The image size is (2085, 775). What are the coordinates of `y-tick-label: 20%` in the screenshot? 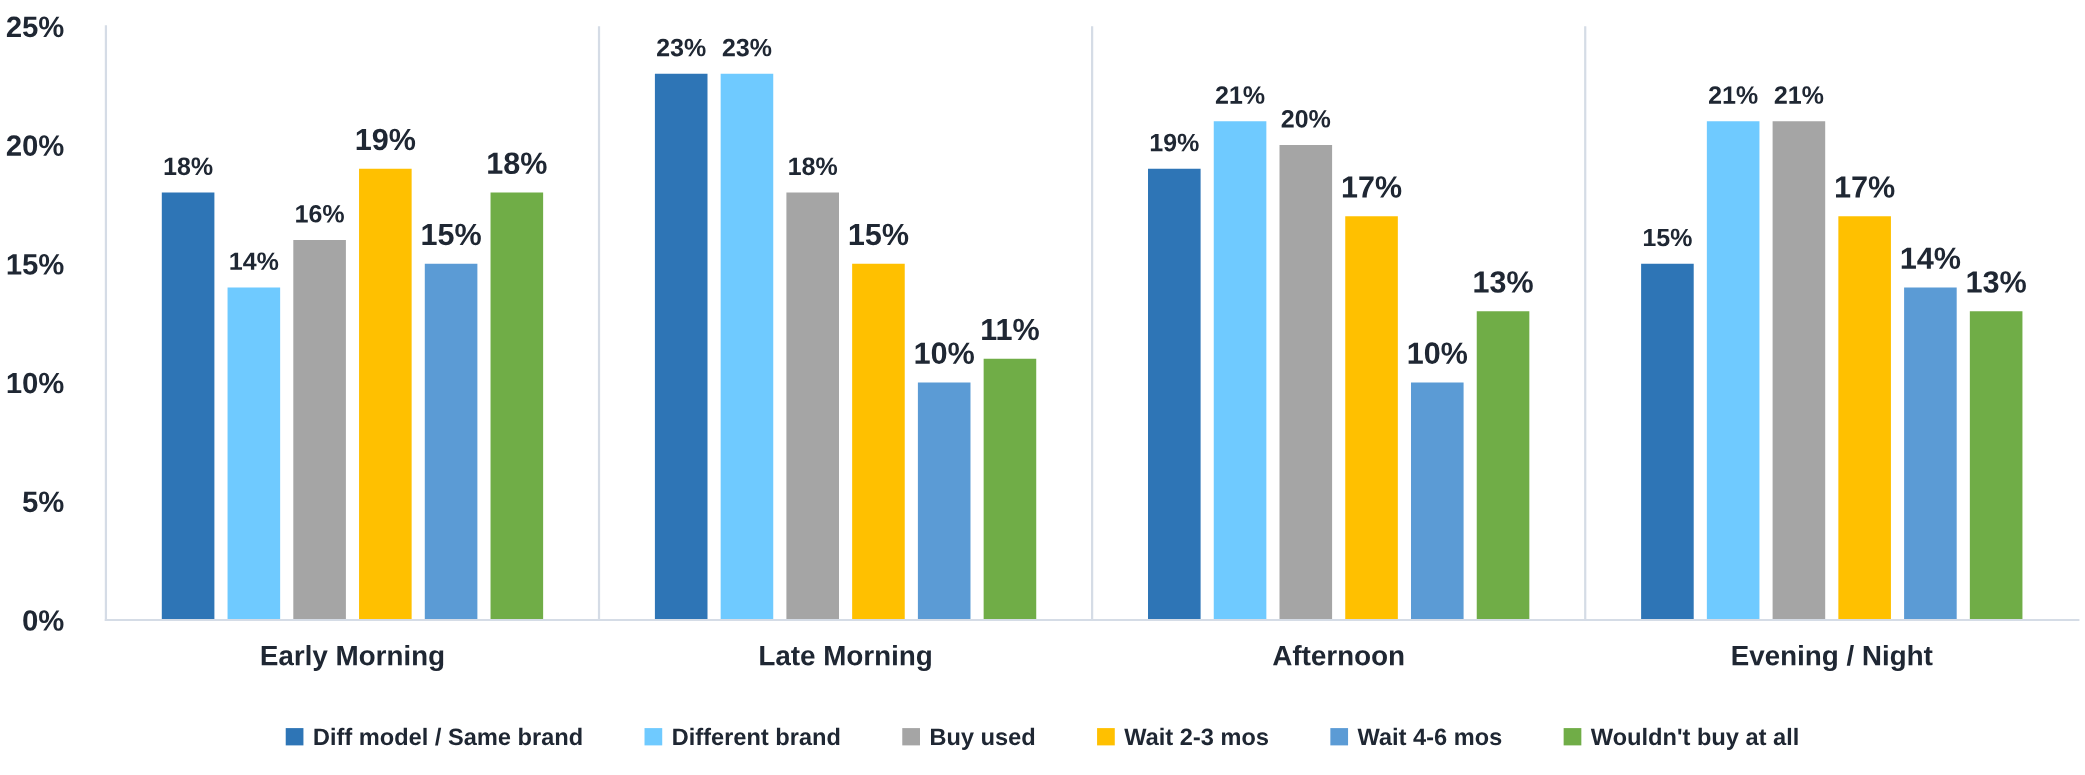 It's located at (35, 145).